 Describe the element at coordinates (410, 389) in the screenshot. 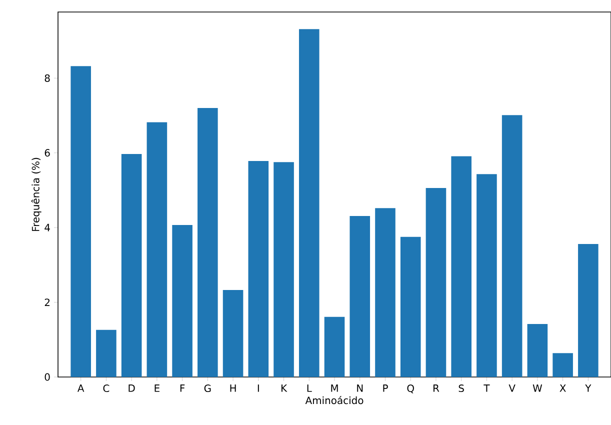

I see `x-tick-label: Q` at that location.